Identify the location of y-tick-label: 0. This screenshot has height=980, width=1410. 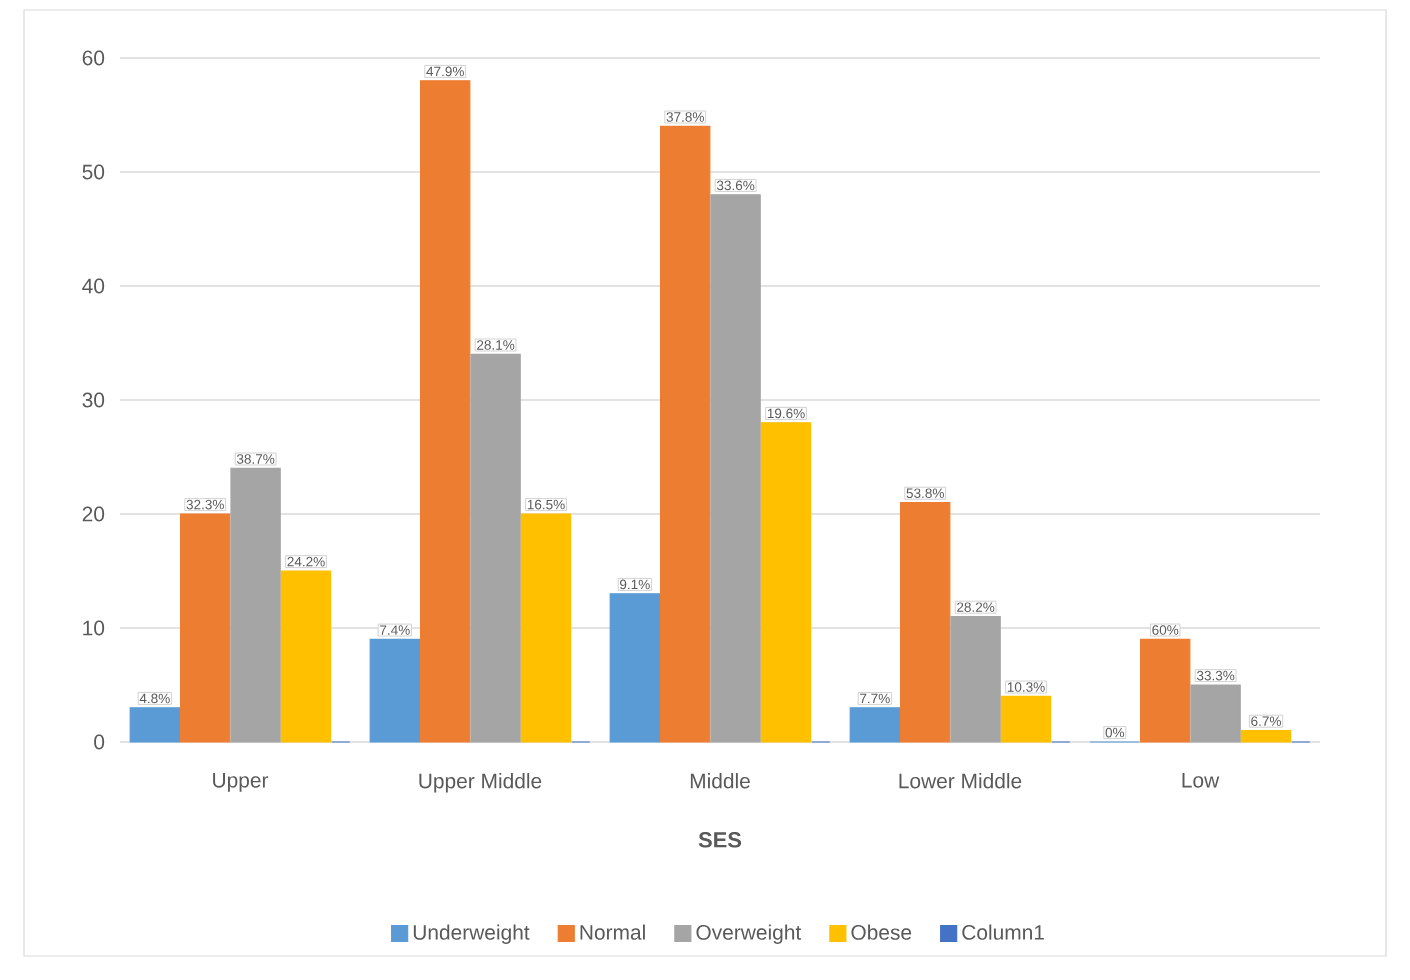
(99, 742).